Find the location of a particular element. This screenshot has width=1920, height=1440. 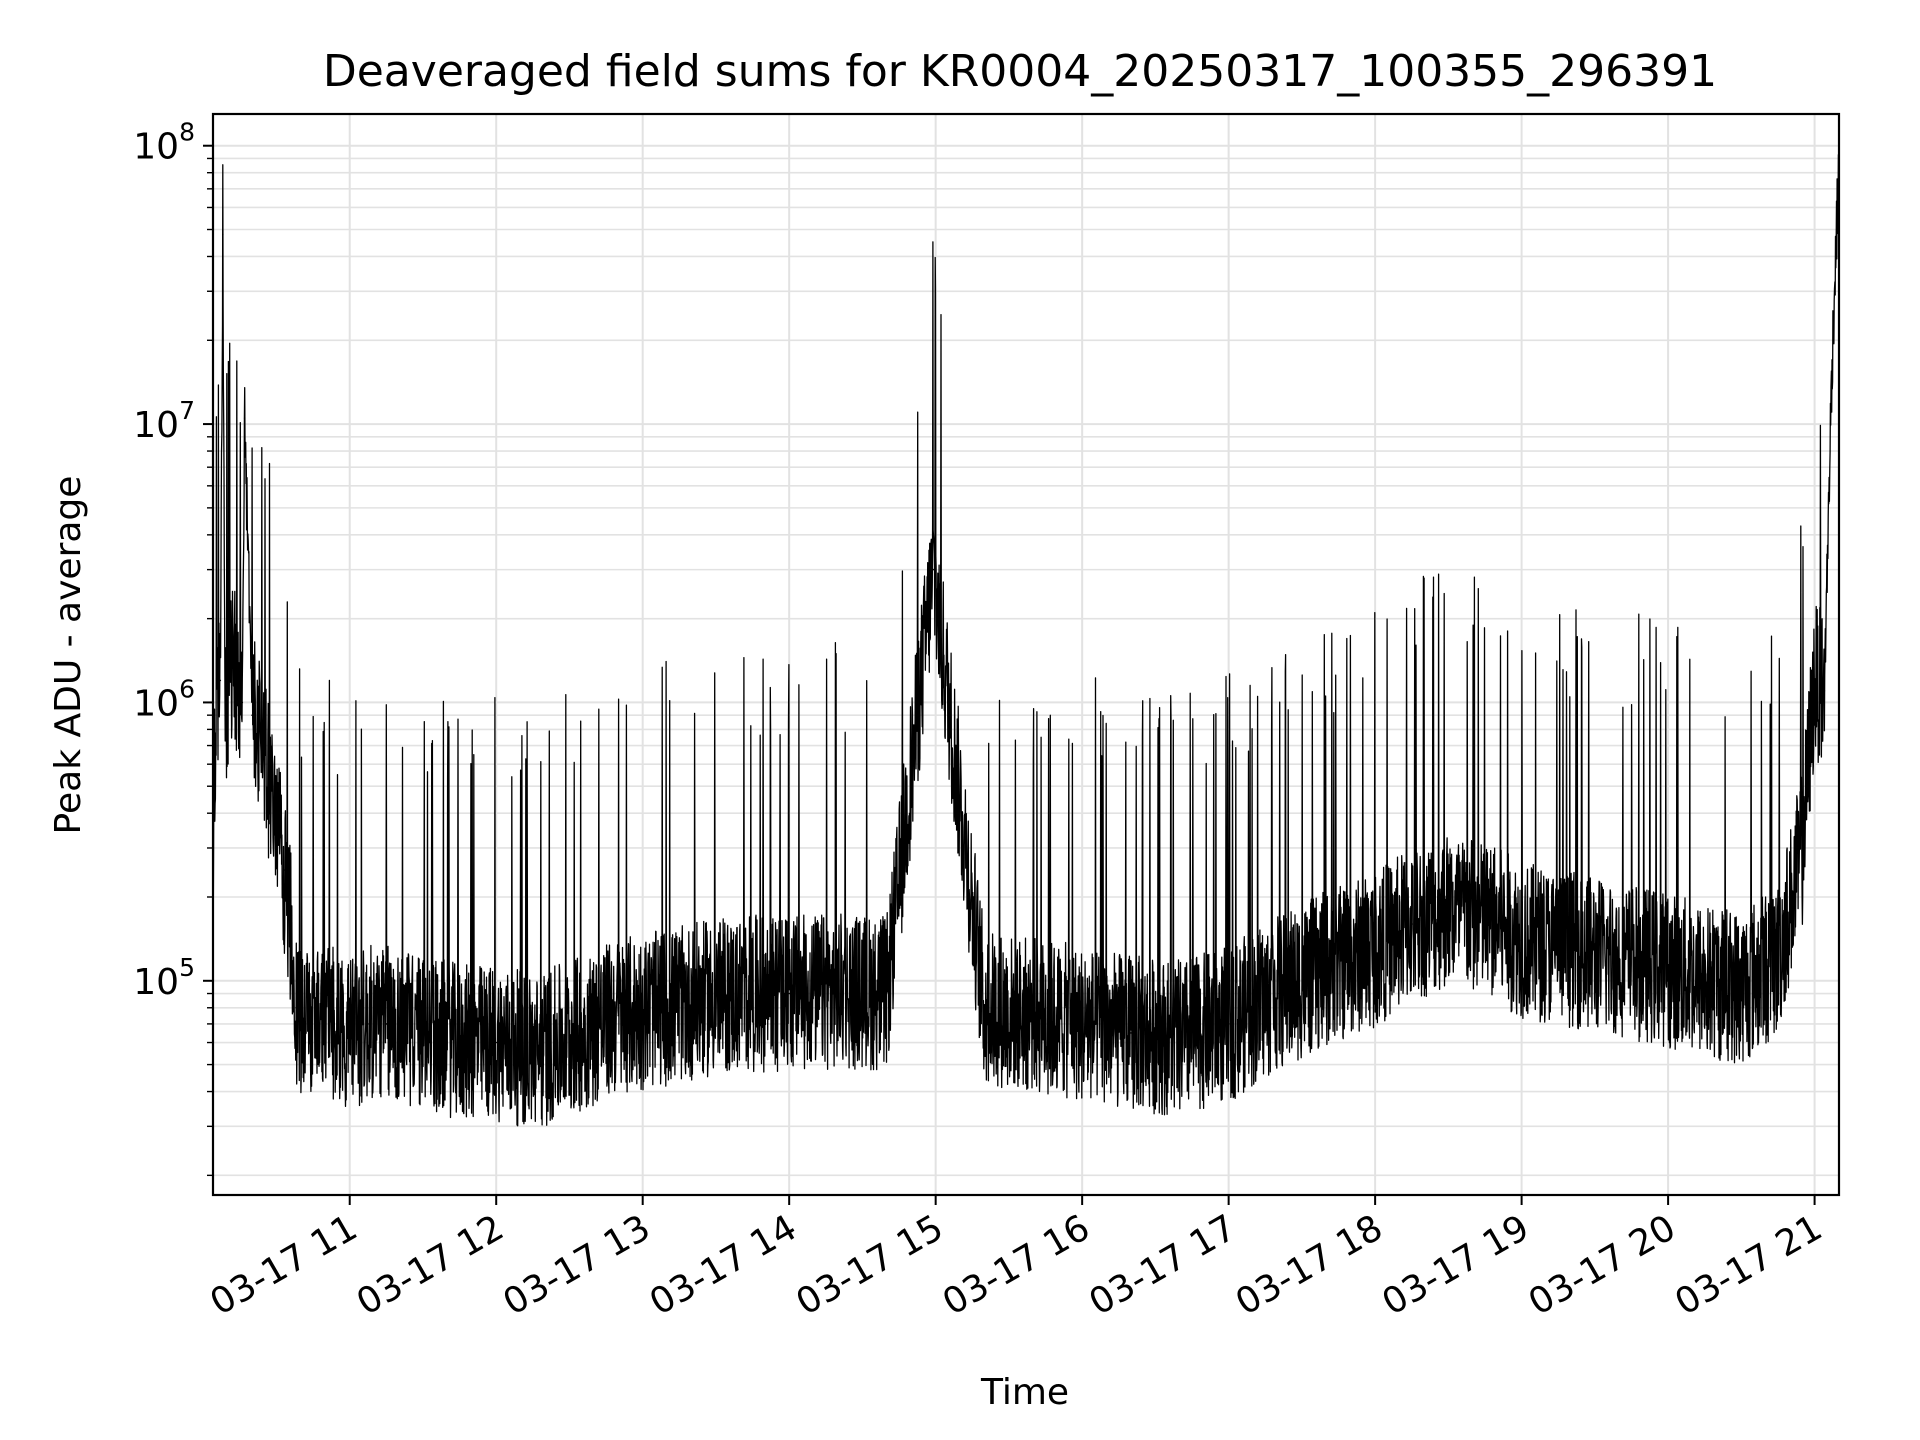

y-tick-label: 10⁶ is located at coordinates (164, 699).